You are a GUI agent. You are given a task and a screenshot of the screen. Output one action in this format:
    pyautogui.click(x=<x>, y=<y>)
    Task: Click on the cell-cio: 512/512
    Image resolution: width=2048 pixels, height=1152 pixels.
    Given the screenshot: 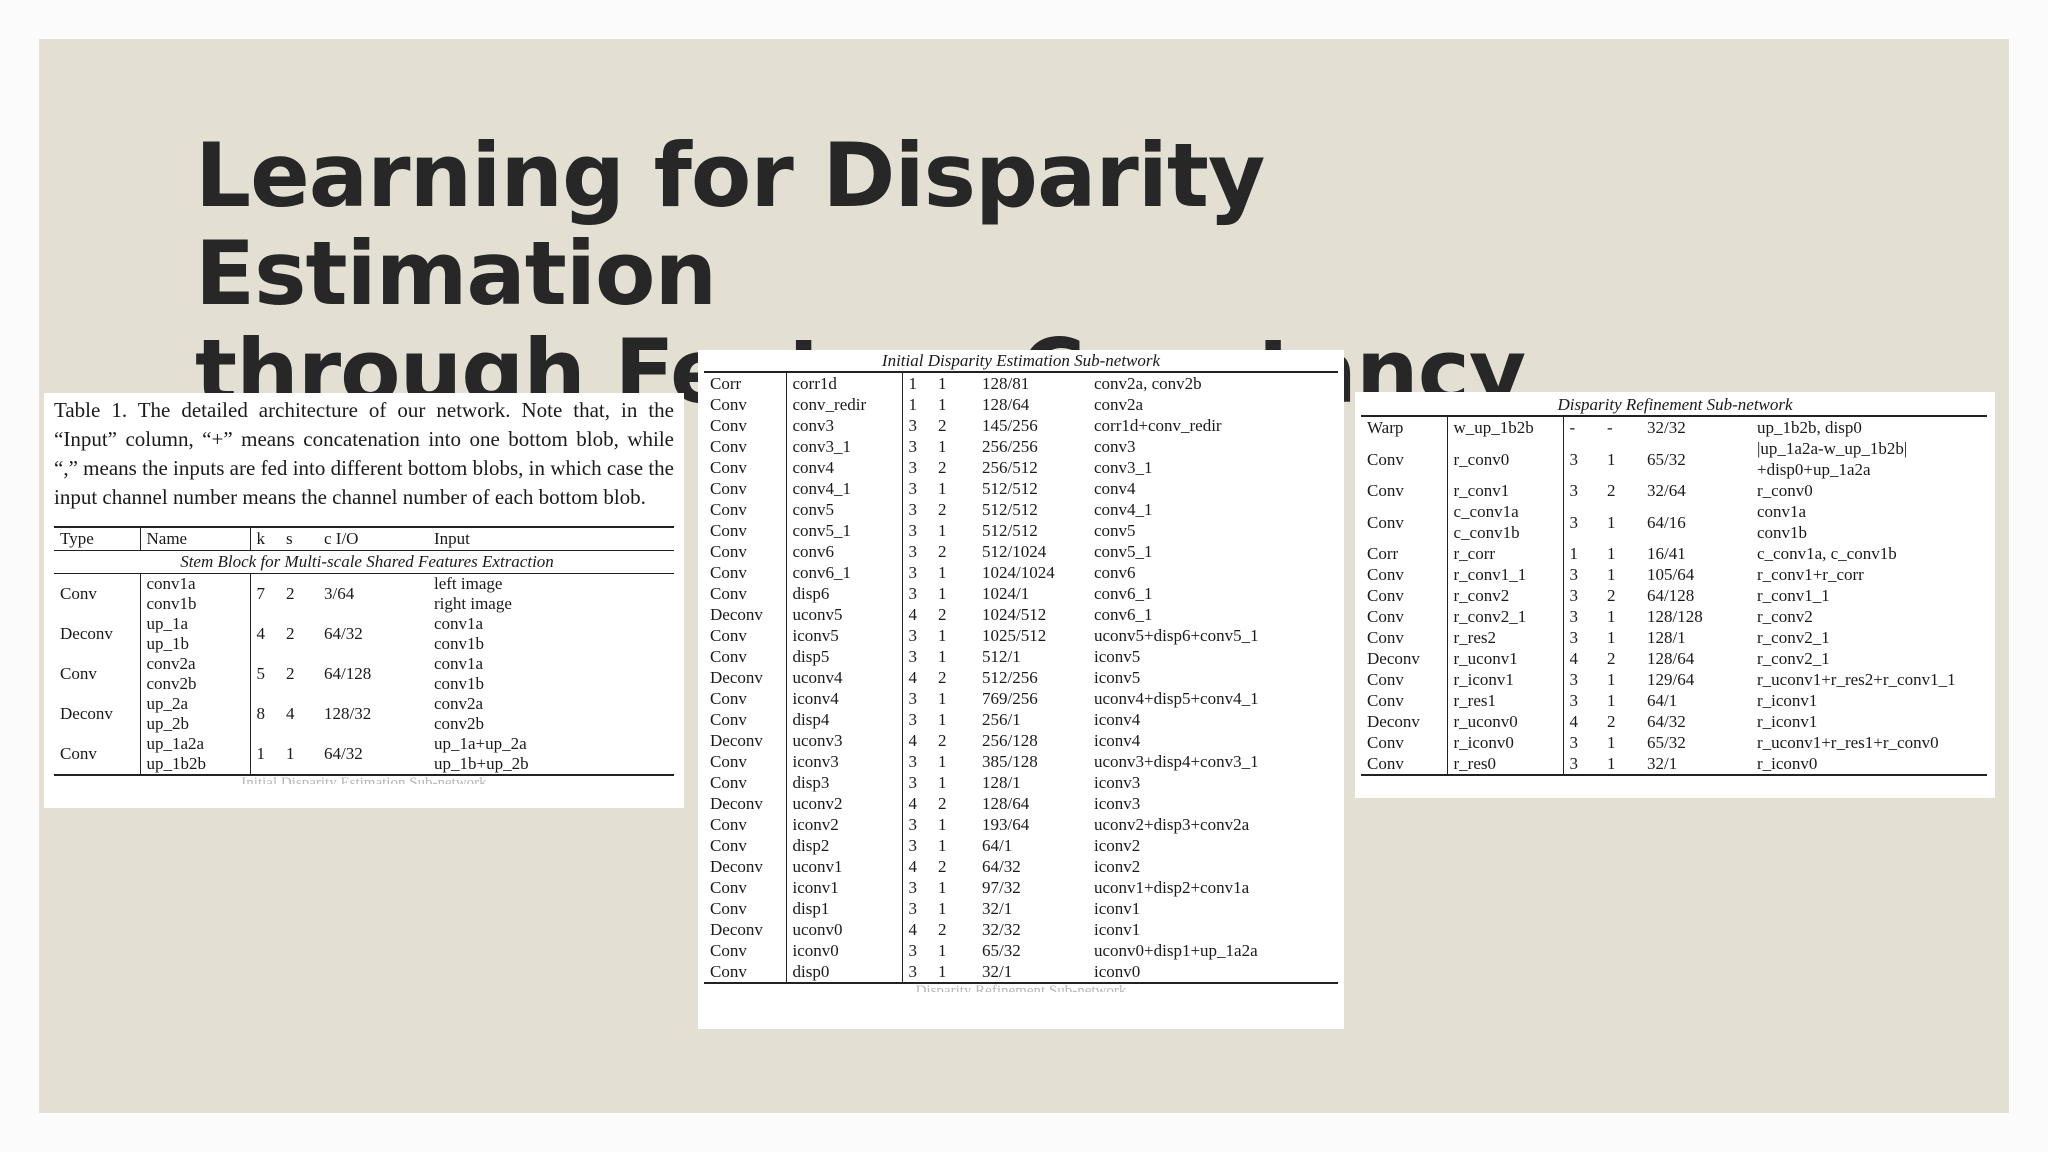 What is the action you would take?
    pyautogui.click(x=1010, y=509)
    